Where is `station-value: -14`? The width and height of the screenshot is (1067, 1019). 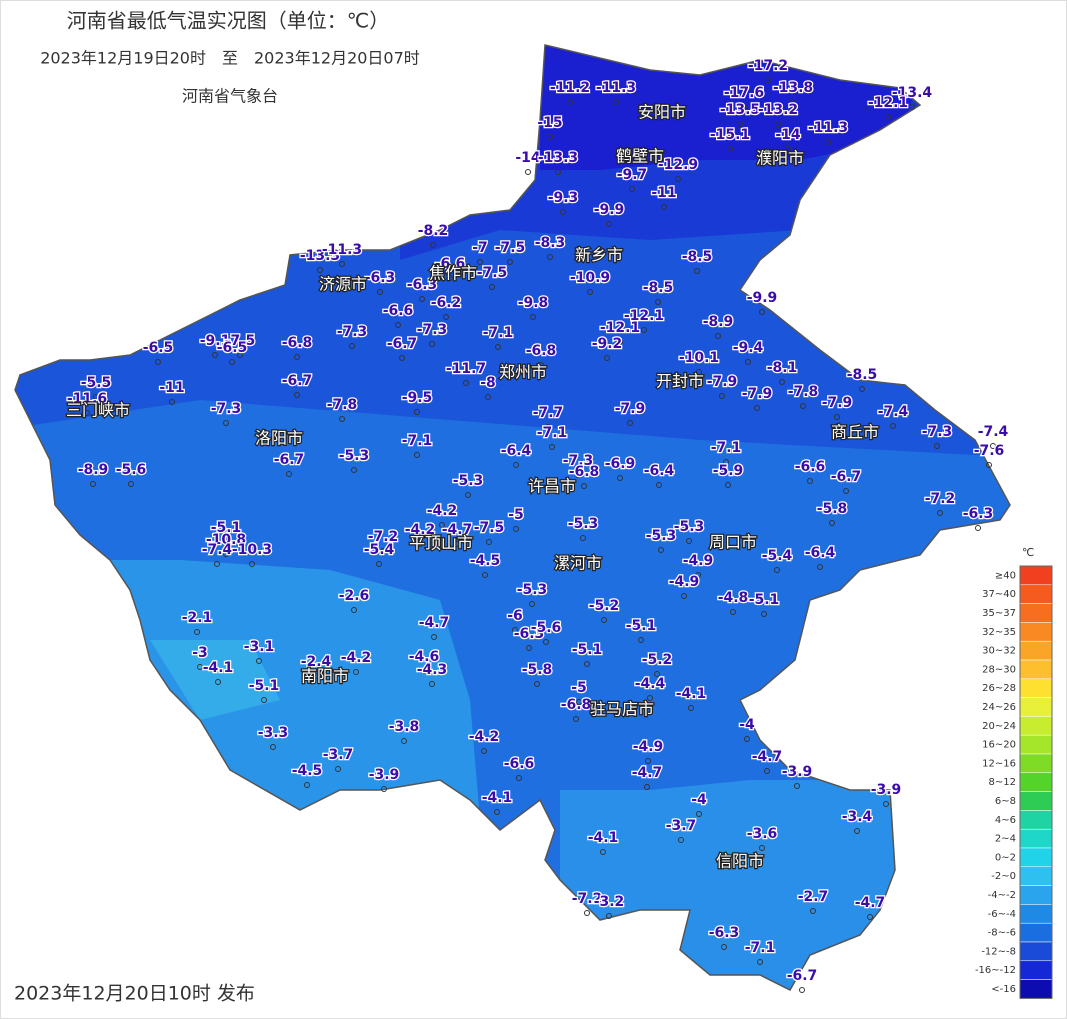
station-value: -14 is located at coordinates (788, 135).